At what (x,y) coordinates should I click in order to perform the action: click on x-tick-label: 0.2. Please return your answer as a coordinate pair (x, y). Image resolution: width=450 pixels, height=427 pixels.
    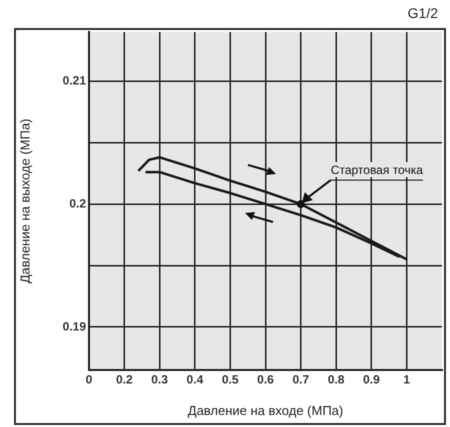
    Looking at the image, I should click on (124, 379).